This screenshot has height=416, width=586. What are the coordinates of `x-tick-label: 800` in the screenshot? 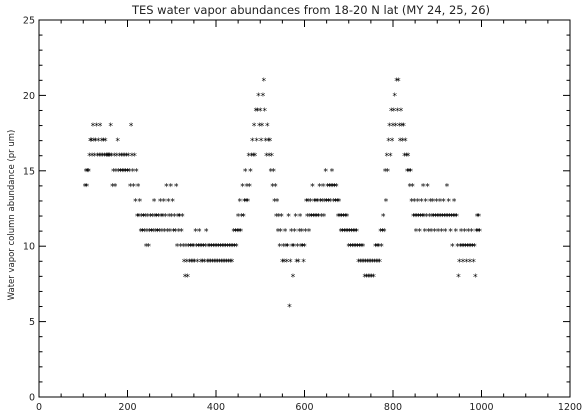 It's located at (393, 407).